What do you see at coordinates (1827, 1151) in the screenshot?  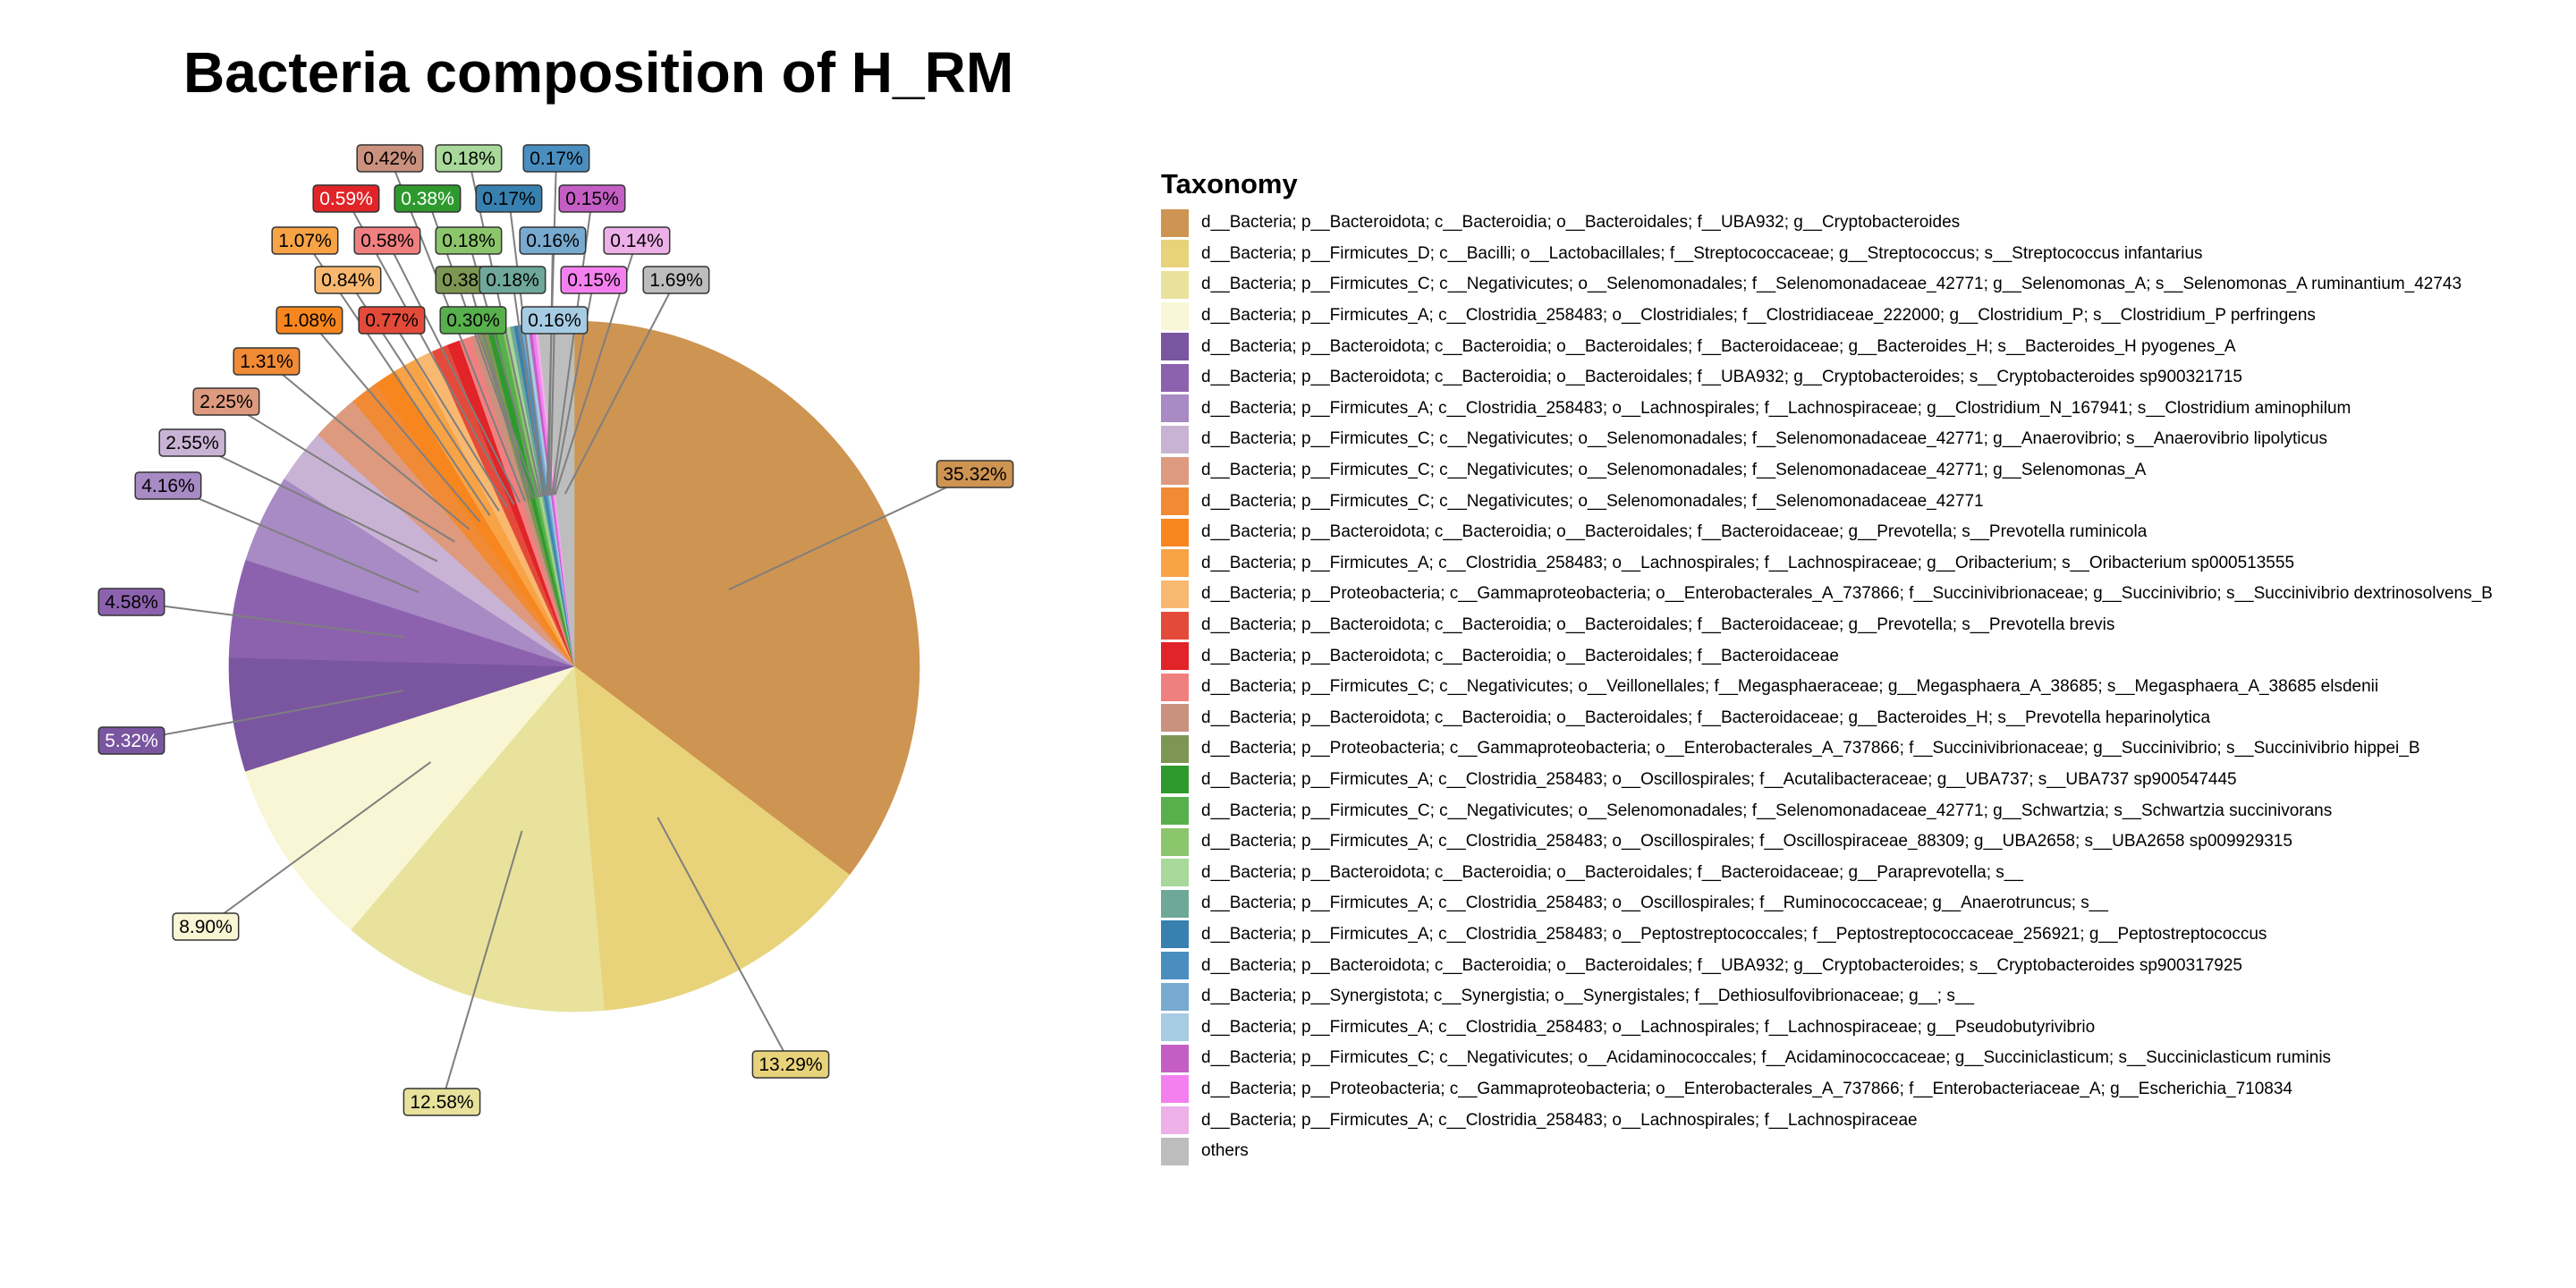 I see `legend-item: others` at bounding box center [1827, 1151].